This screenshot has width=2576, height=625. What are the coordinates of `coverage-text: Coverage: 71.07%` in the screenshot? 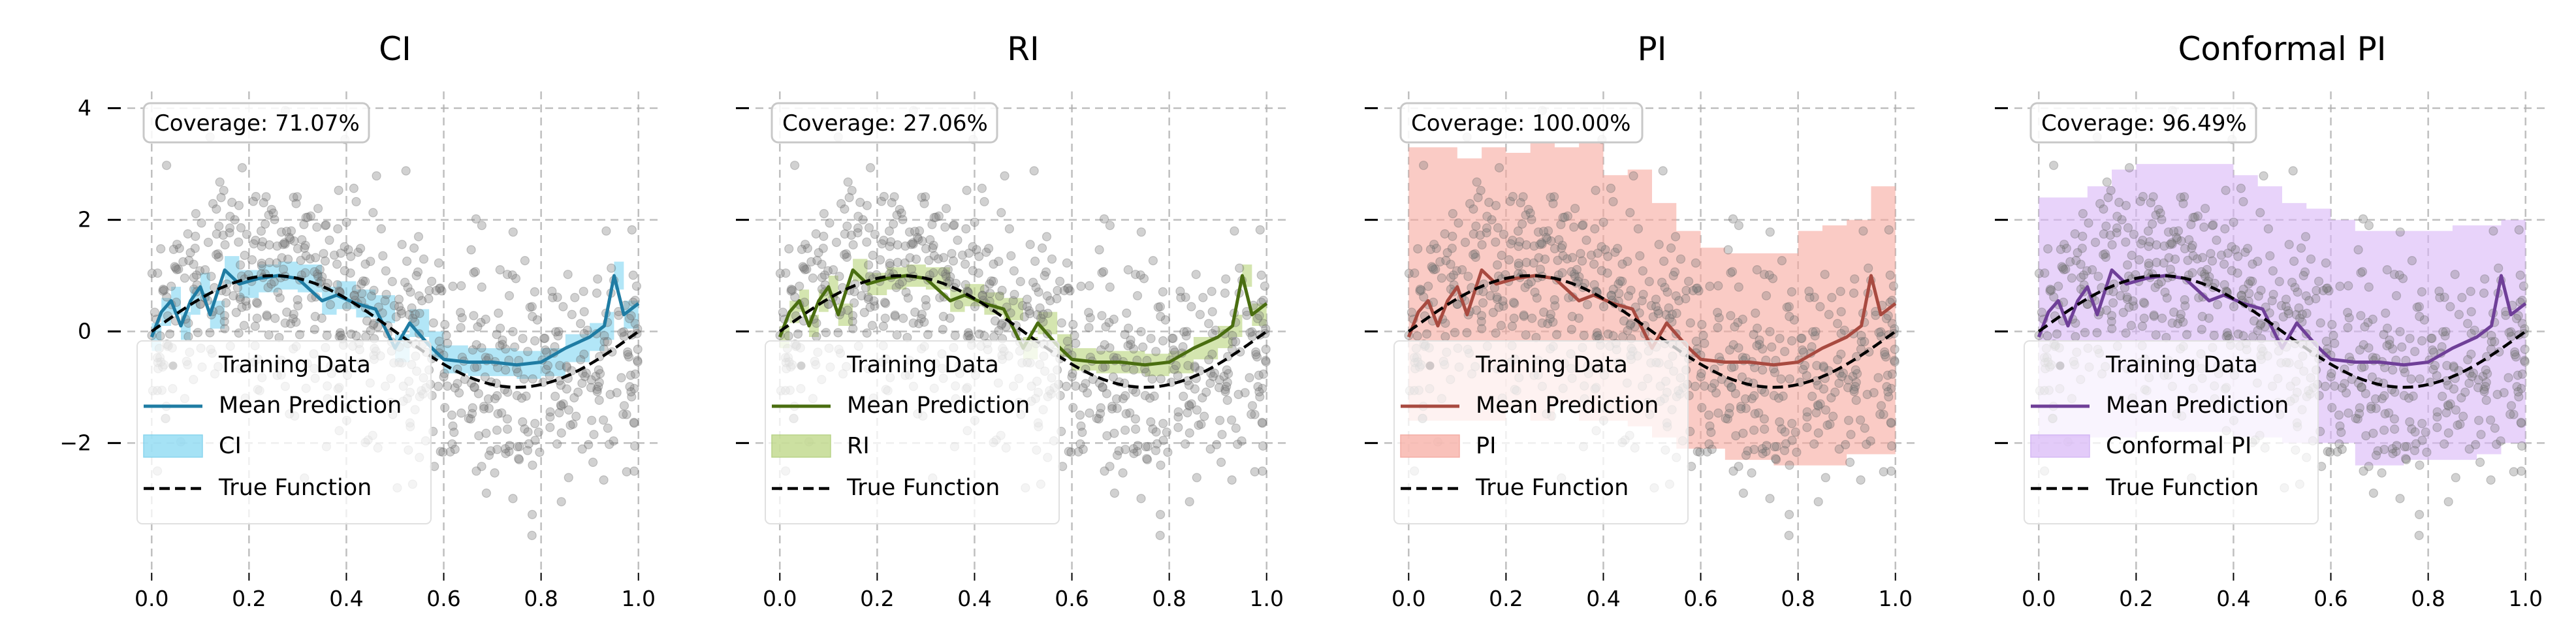 It's located at (257, 123).